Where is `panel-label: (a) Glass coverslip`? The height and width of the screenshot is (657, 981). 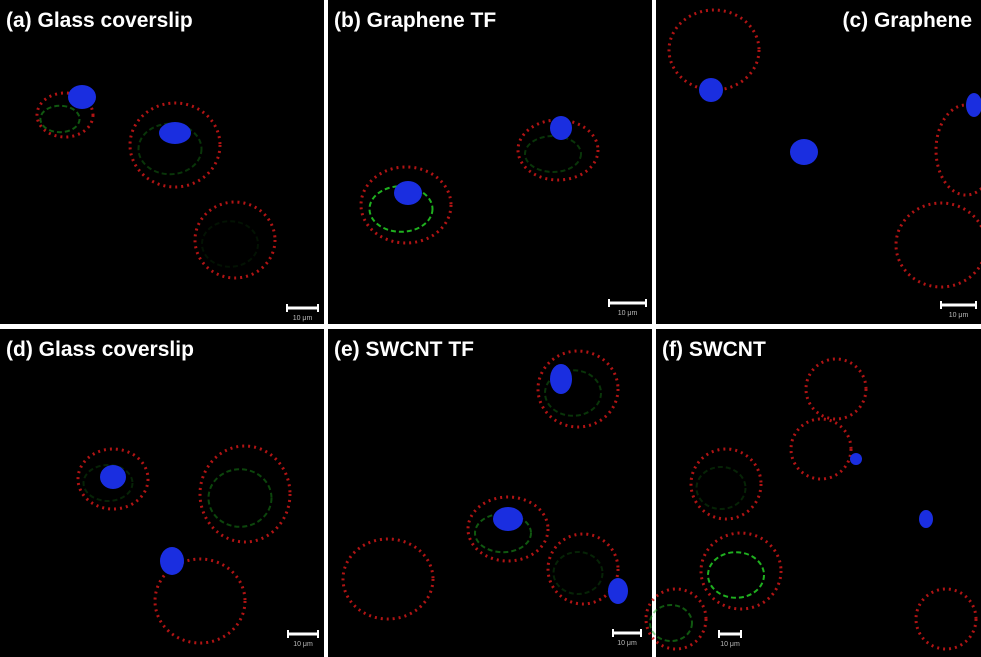 panel-label: (a) Glass coverslip is located at coordinates (99, 20).